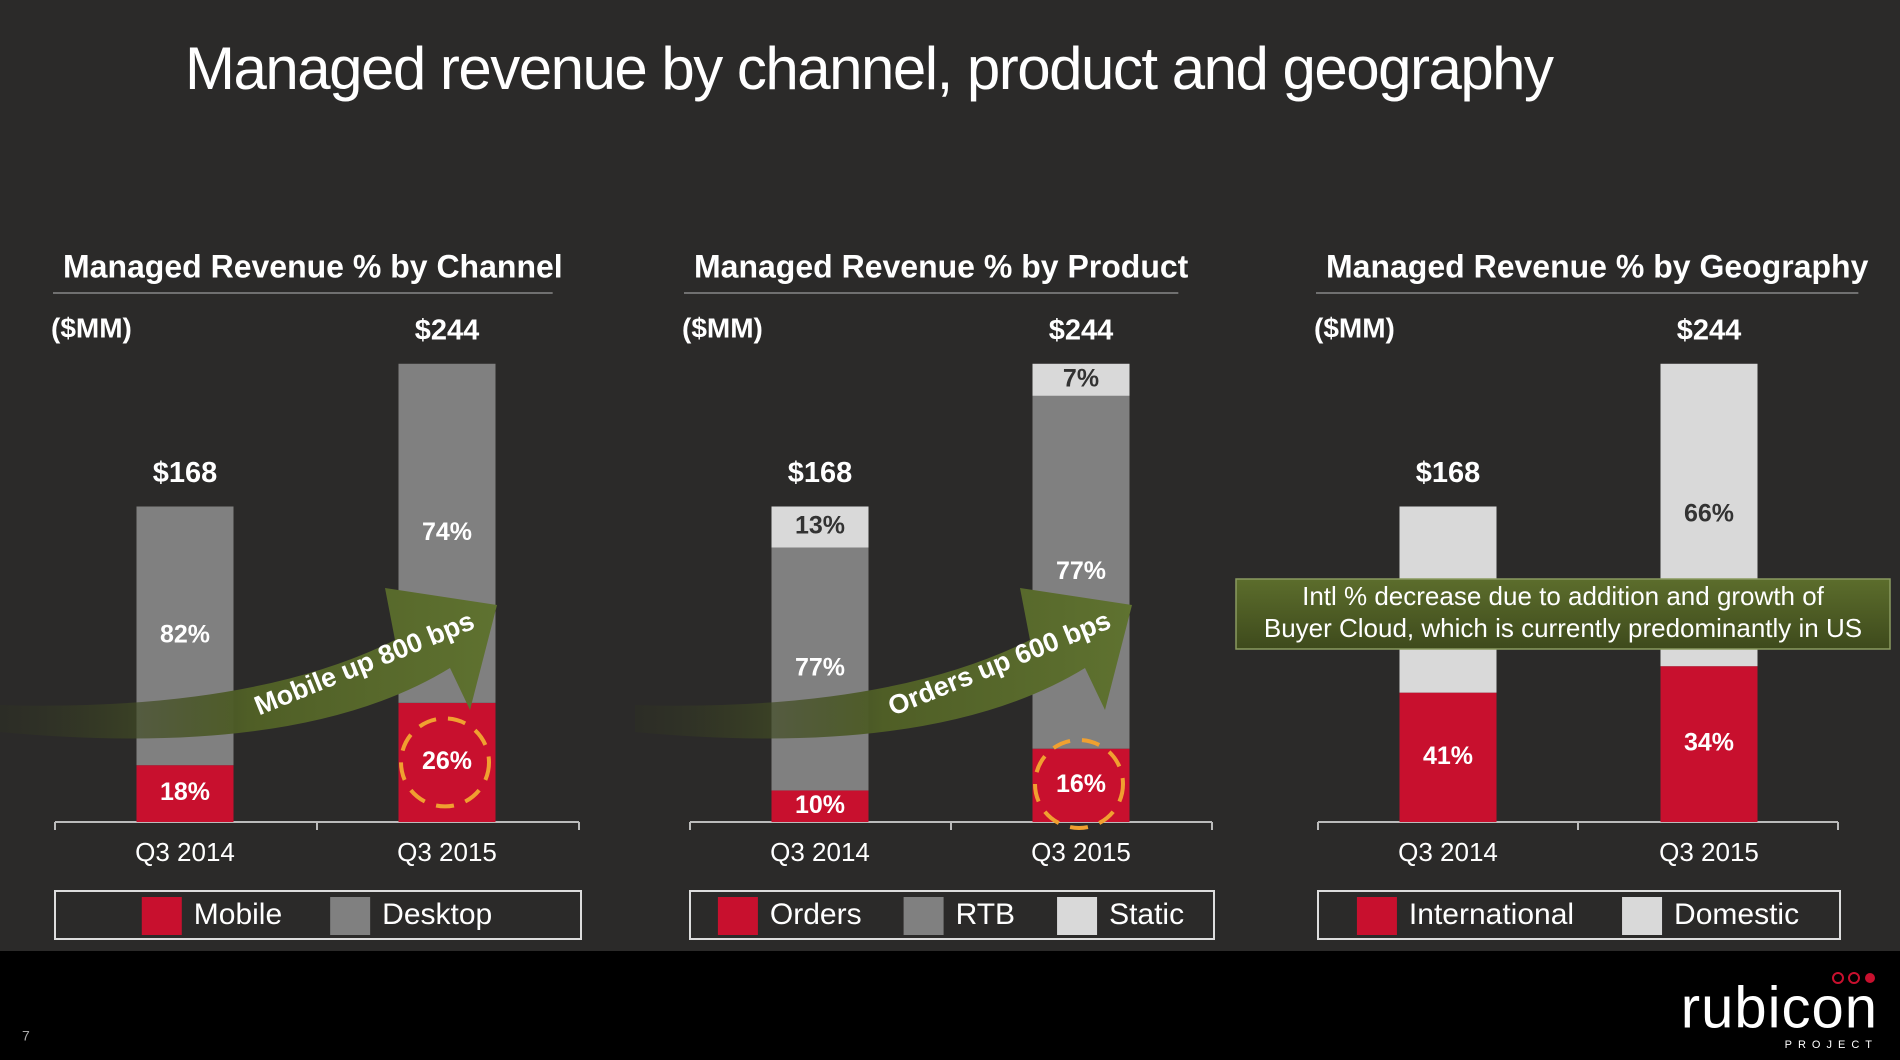 The height and width of the screenshot is (1060, 1900). I want to click on chart-title: Managed Revenue % by Product, so click(941, 266).